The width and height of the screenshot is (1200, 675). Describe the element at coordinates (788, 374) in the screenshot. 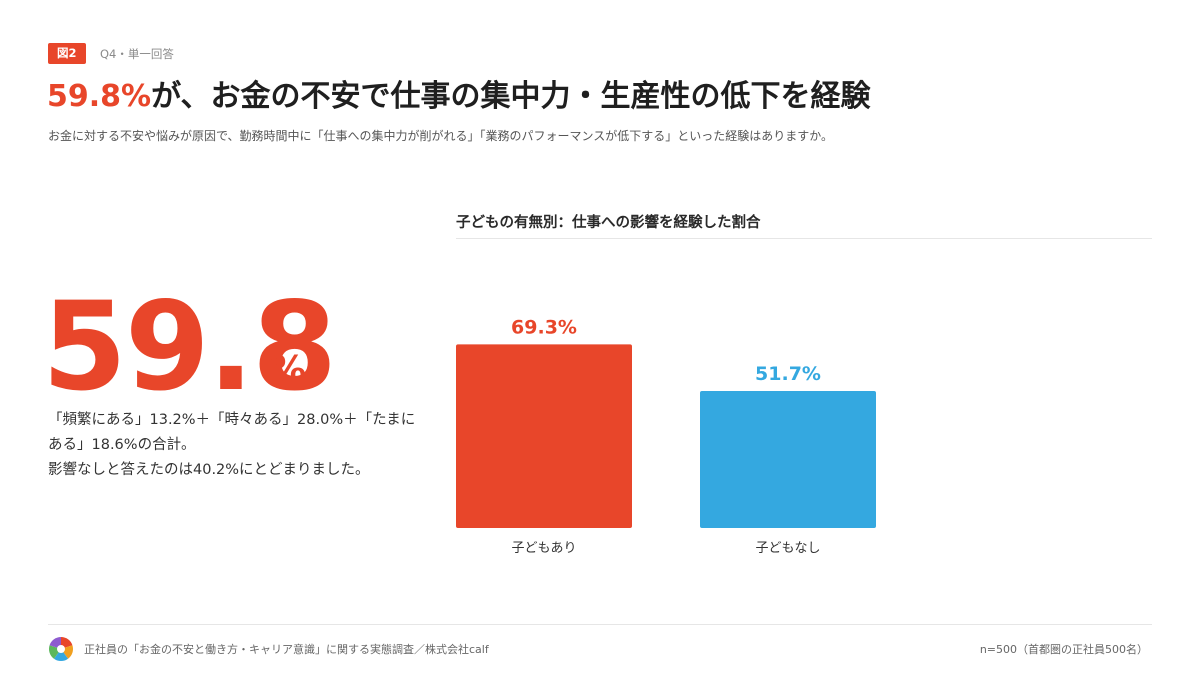

I see `bar-value-label-2: 51.7%` at that location.